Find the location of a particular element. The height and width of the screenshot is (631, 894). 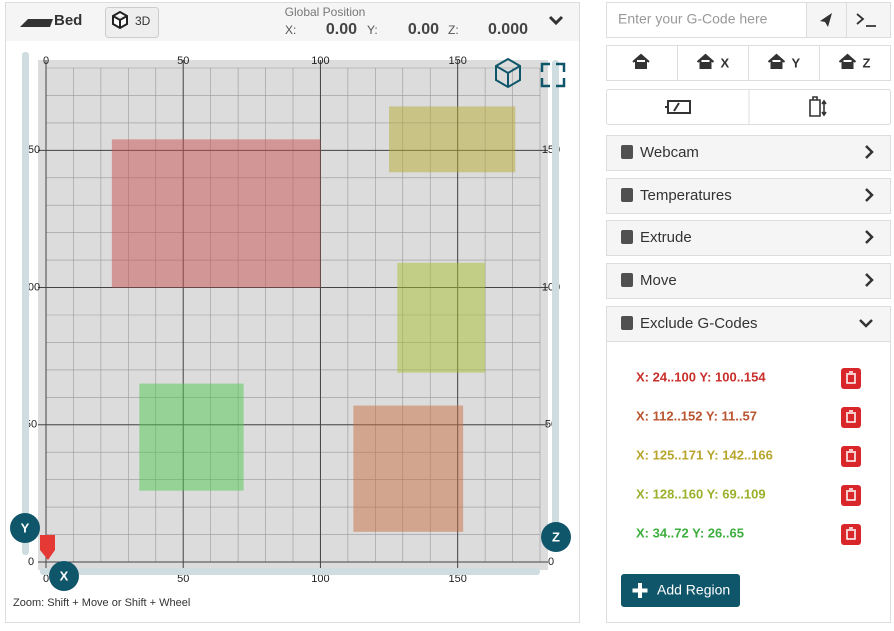

home-axis-label: Z is located at coordinates (867, 62).